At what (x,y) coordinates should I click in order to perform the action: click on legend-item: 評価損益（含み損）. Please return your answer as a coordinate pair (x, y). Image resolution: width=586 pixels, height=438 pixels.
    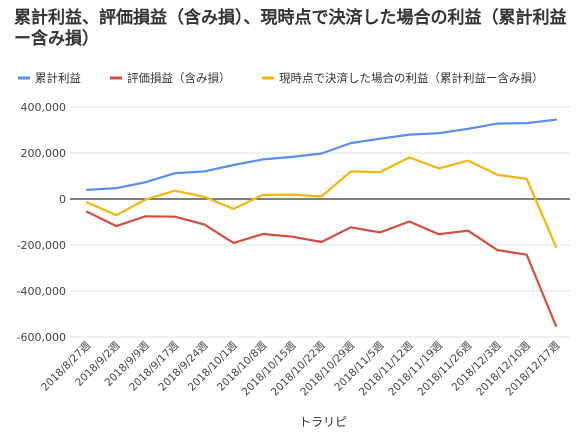
    Looking at the image, I should click on (170, 78).